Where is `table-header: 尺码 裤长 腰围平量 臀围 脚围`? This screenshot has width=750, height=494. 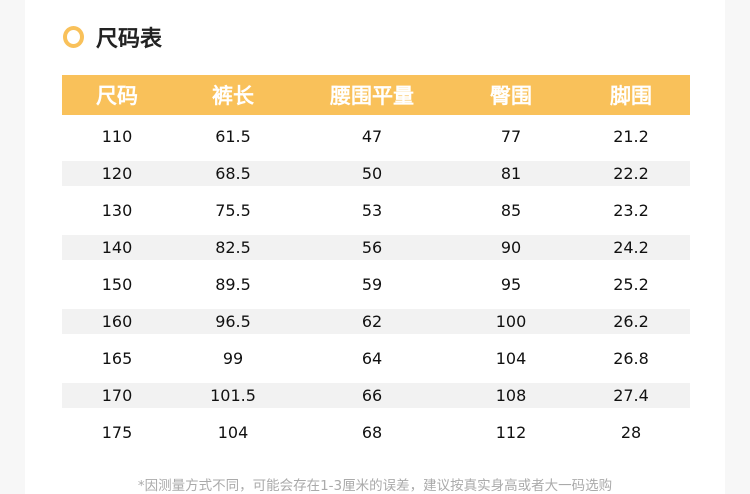 table-header: 尺码 裤长 腰围平量 臀围 脚围 is located at coordinates (376, 95).